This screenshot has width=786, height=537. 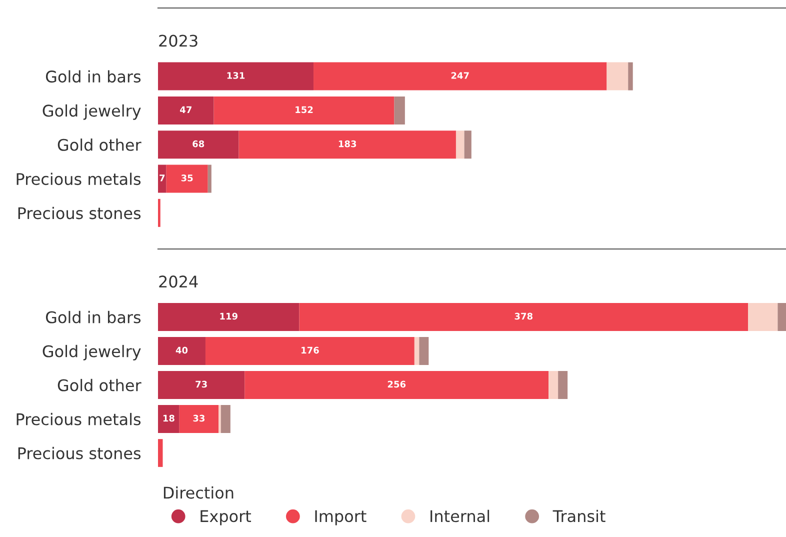 I want to click on legend-label: Export, so click(x=226, y=518).